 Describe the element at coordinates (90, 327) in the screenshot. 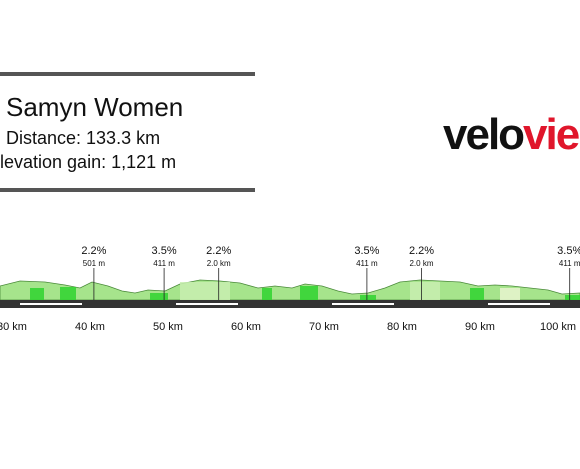

I see `km-tick-label-1: 40 km` at that location.